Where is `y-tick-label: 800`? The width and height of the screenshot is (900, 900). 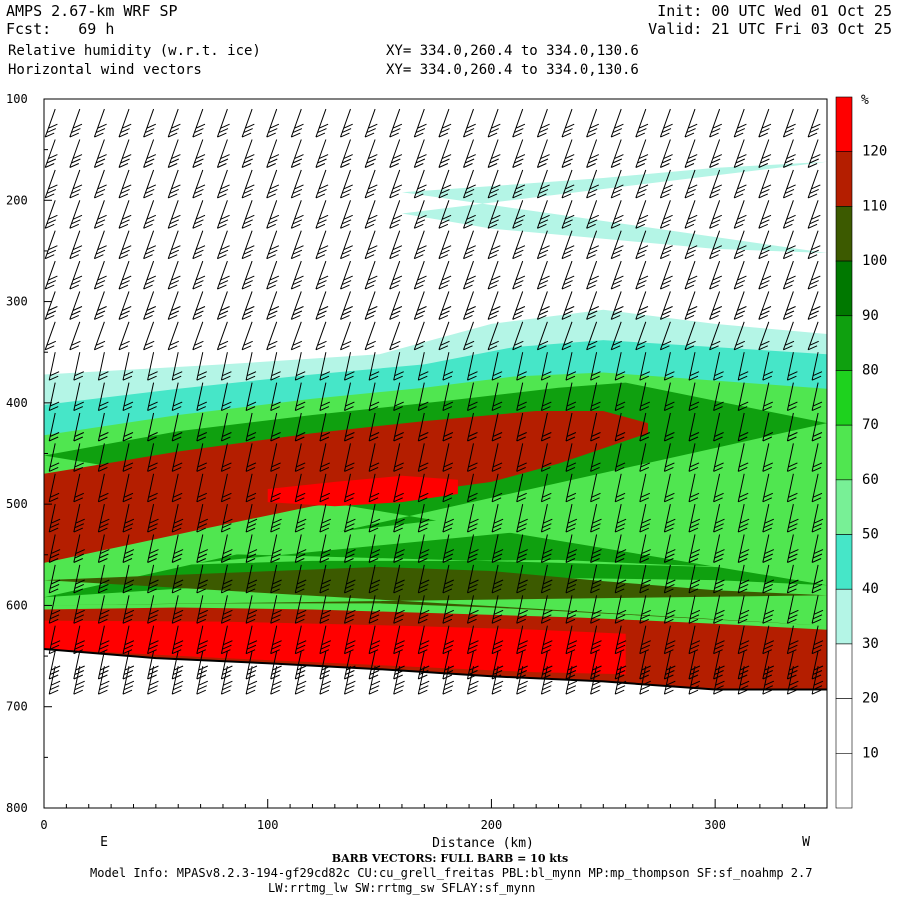 y-tick-label: 800 is located at coordinates (17, 808).